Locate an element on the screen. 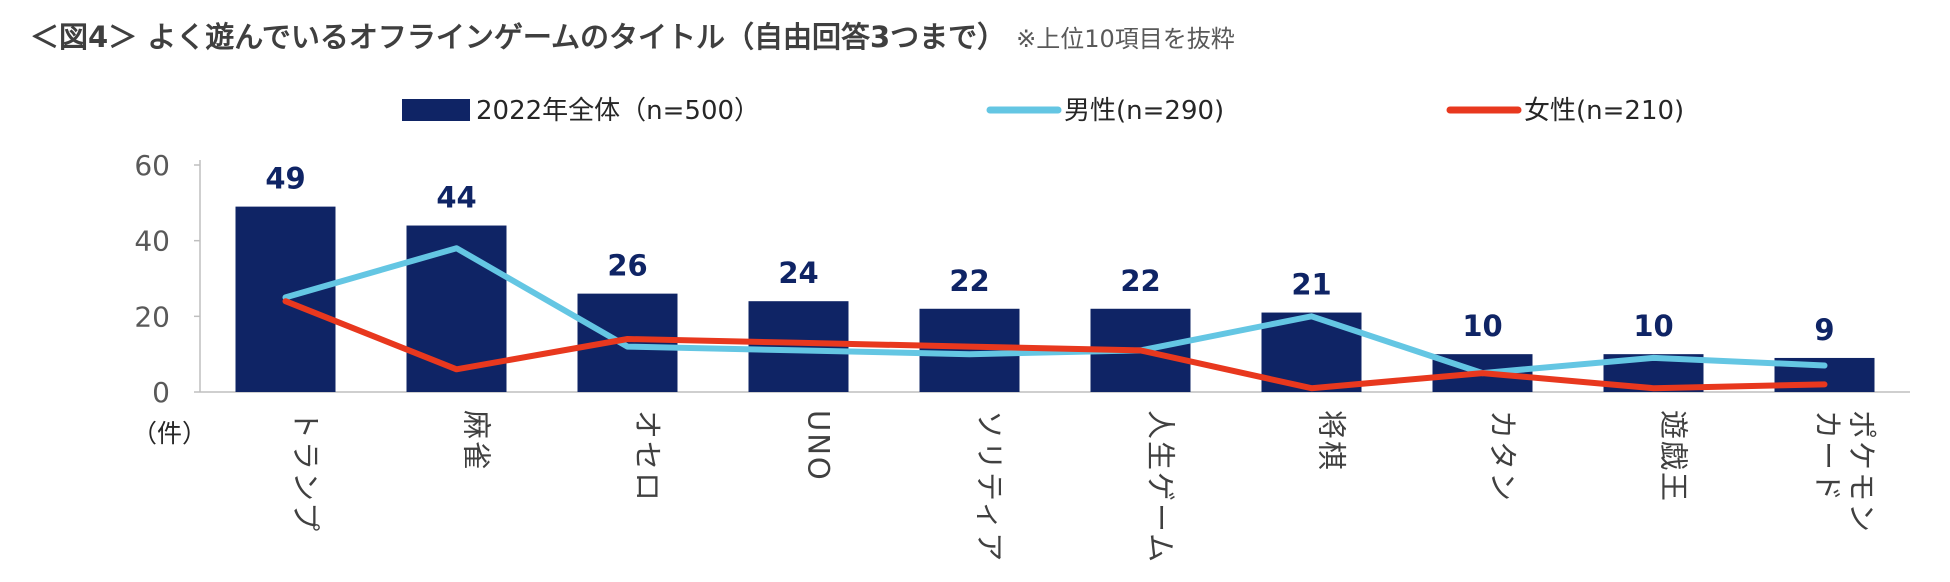  x-tick-label-9-1: カード is located at coordinates (1828, 456).